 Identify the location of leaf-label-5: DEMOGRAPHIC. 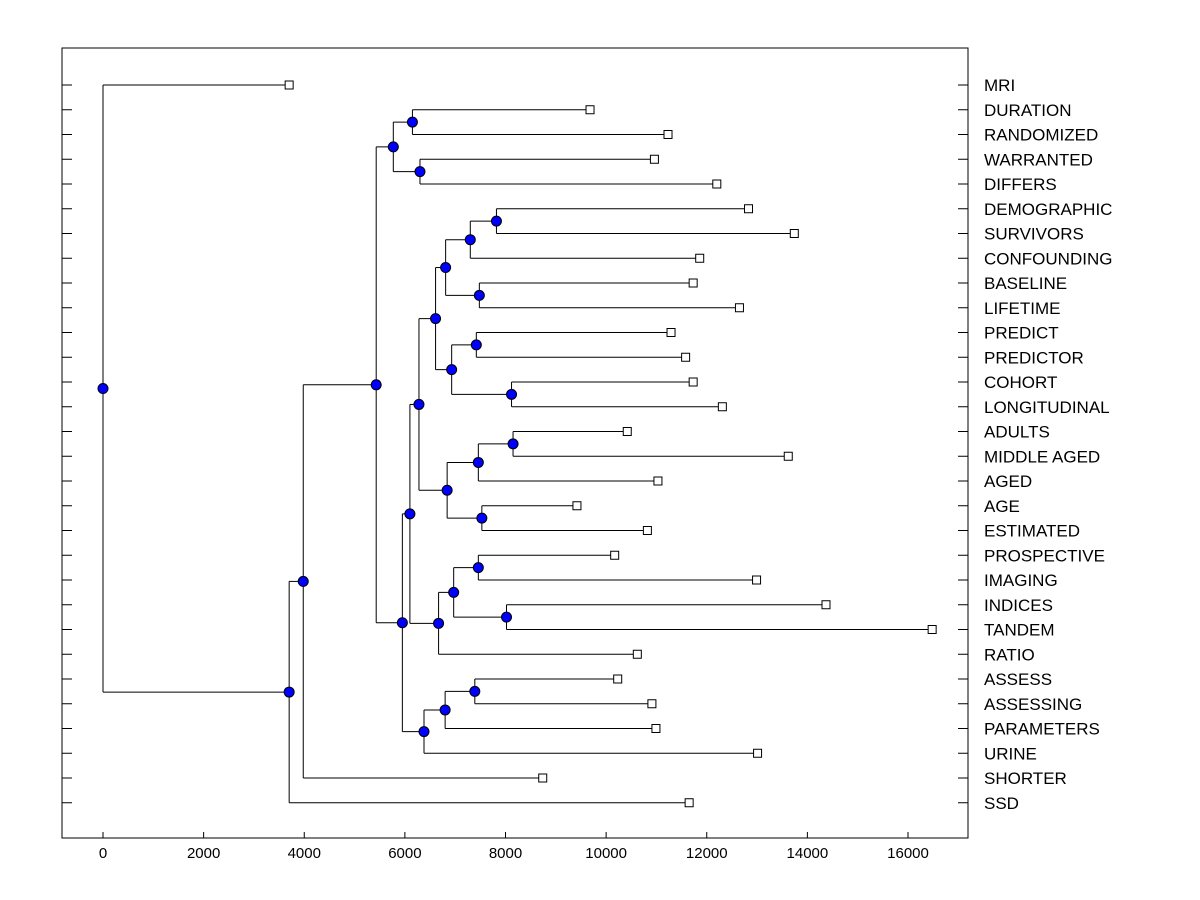
(1048, 209).